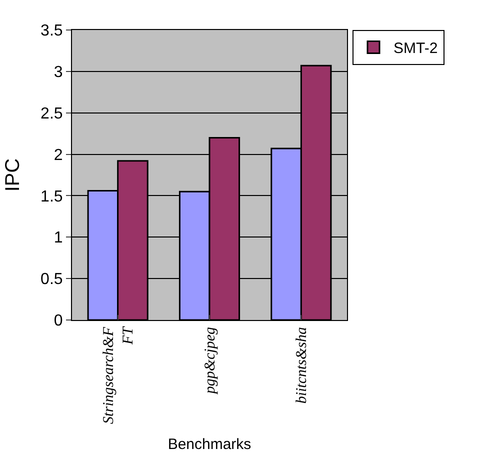 Image resolution: width=497 pixels, height=470 pixels. What do you see at coordinates (118, 374) in the screenshot?
I see `x-tick-label: Stringsearch&FFT` at bounding box center [118, 374].